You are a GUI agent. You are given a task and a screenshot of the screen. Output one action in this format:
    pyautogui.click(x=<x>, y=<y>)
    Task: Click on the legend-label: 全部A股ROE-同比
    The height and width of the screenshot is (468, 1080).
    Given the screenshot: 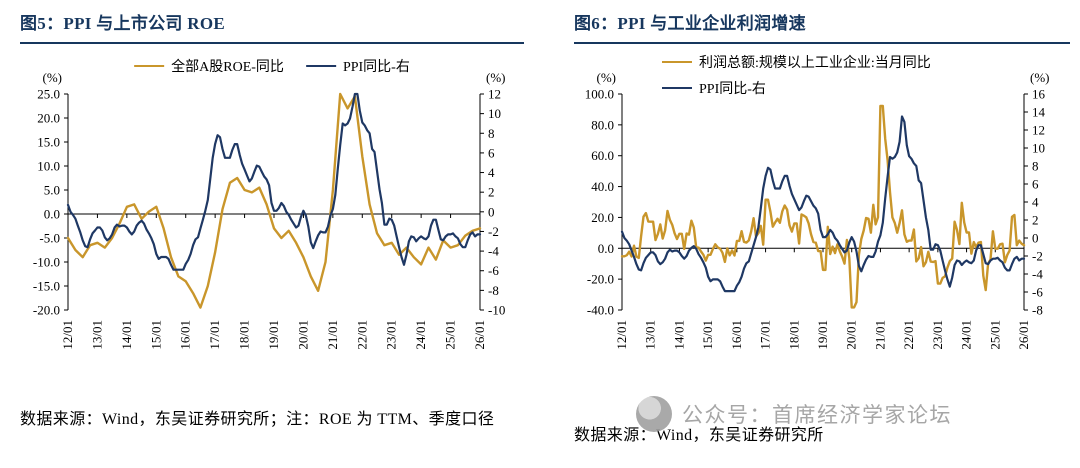 What is the action you would take?
    pyautogui.click(x=227, y=67)
    